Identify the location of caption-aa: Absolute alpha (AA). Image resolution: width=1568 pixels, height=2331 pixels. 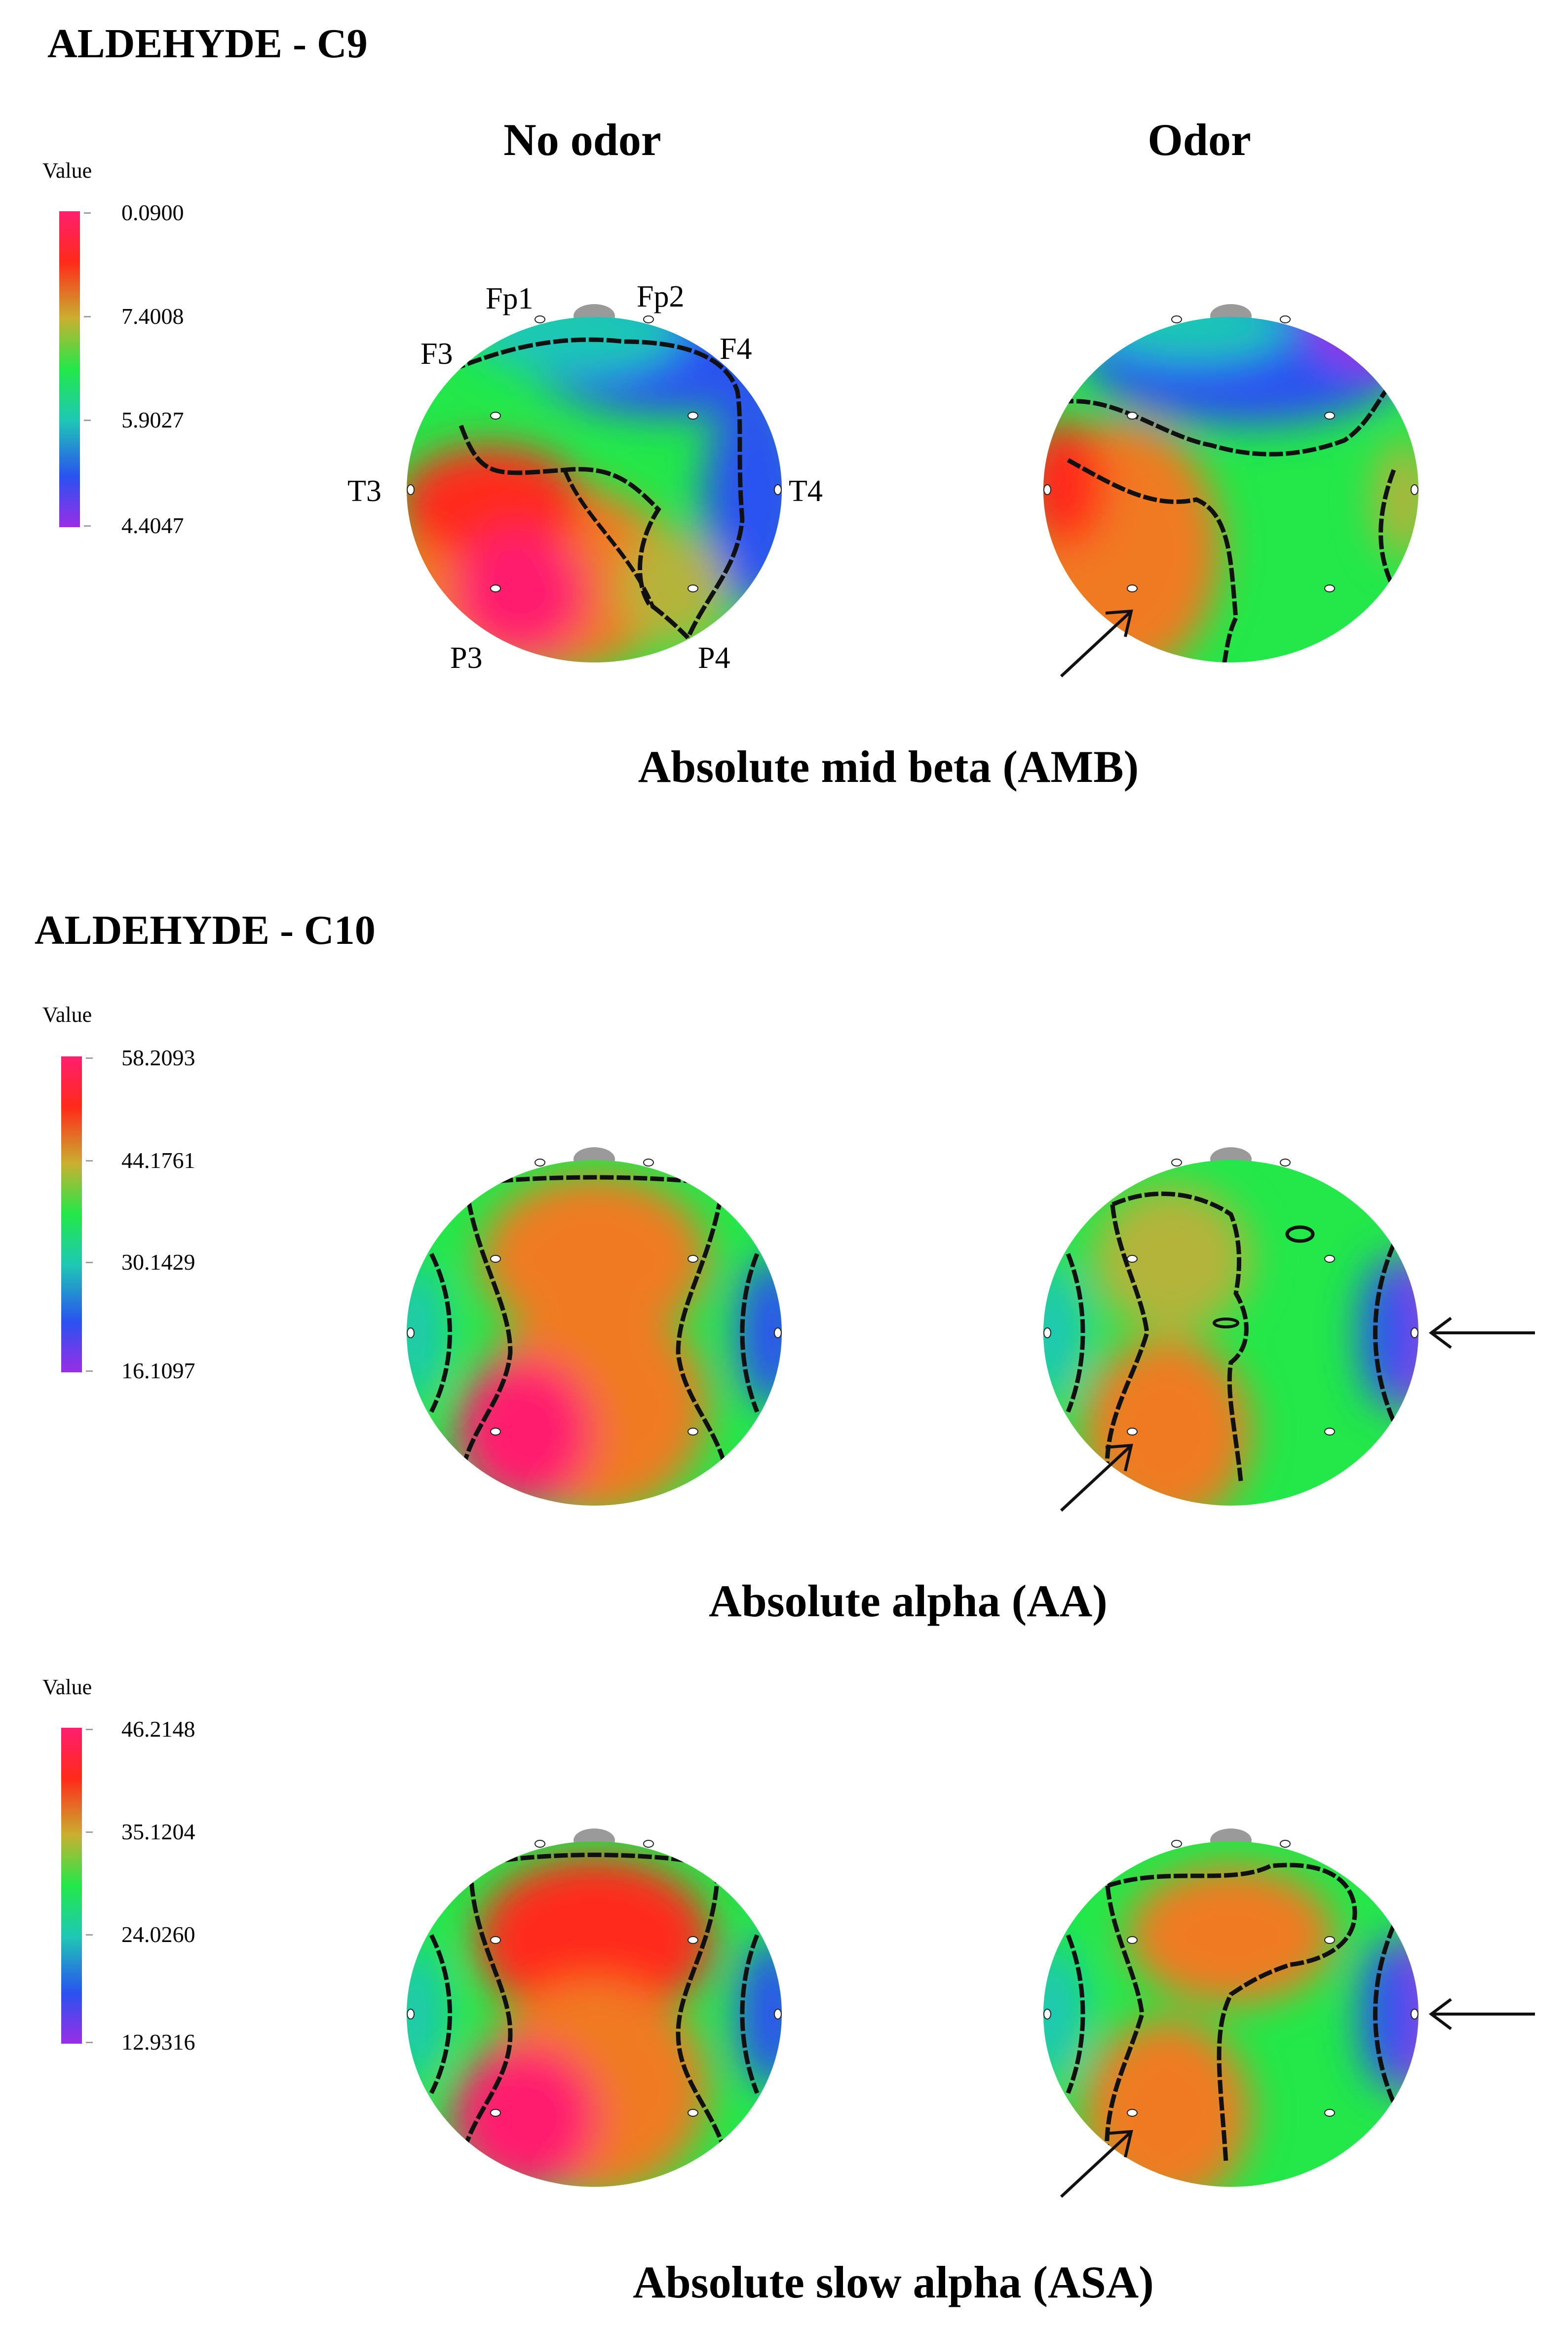
(908, 1601).